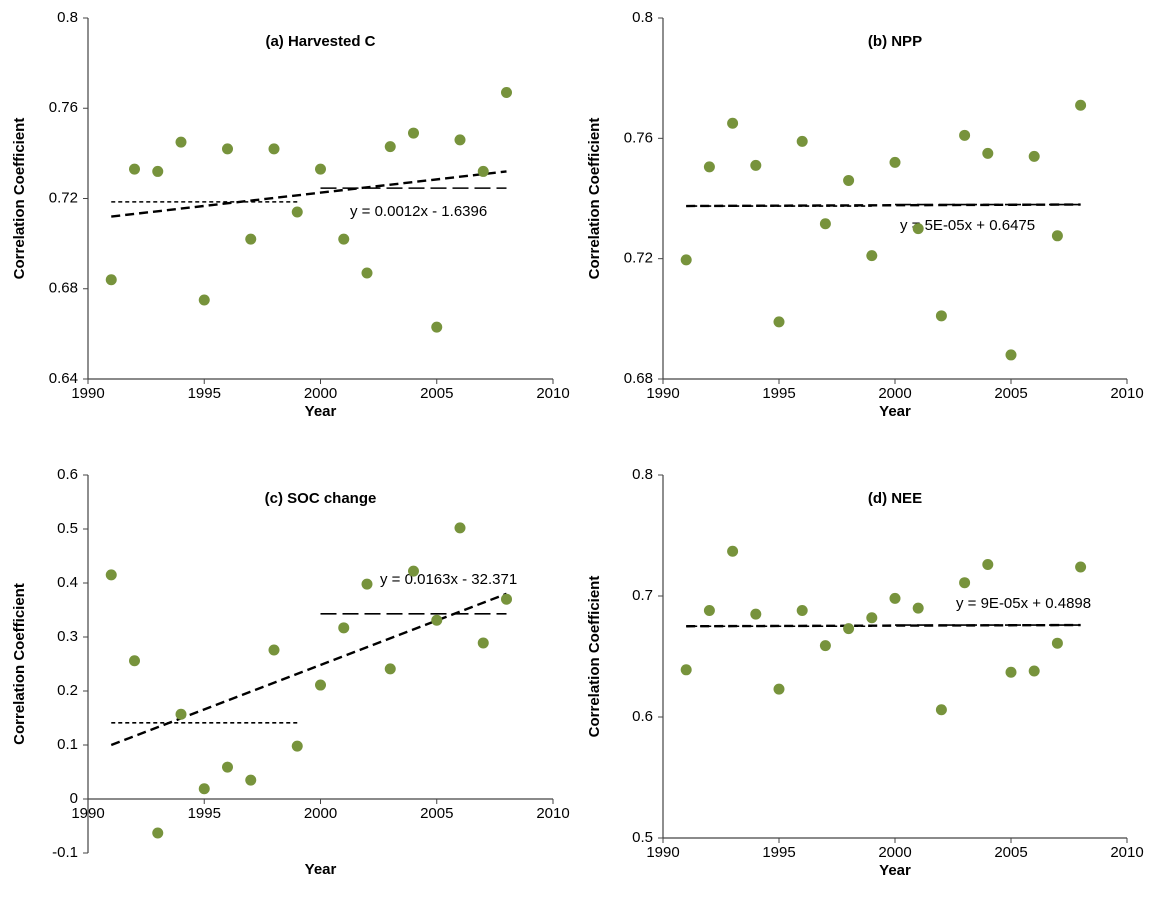  Describe the element at coordinates (87, 813) in the screenshot. I see `x-tick-label: 1990` at that location.